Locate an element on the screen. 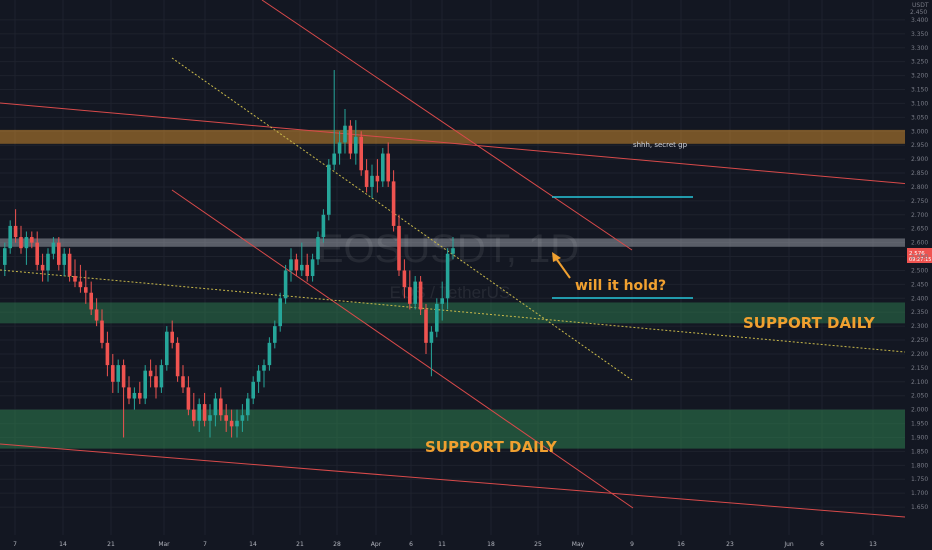  trendline-bottom-long is located at coordinates (453, 480).